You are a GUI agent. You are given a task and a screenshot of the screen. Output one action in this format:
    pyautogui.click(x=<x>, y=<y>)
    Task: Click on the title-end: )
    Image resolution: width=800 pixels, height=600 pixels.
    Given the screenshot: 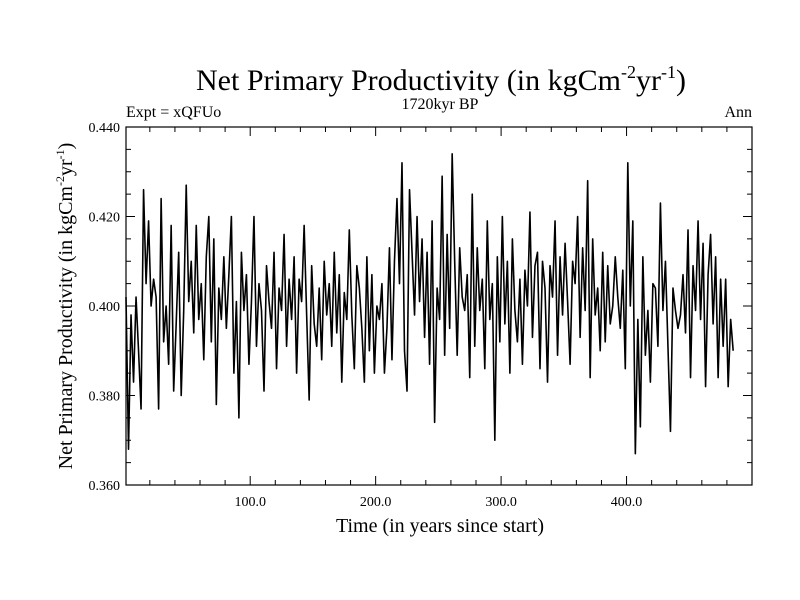 What is the action you would take?
    pyautogui.click(x=681, y=80)
    